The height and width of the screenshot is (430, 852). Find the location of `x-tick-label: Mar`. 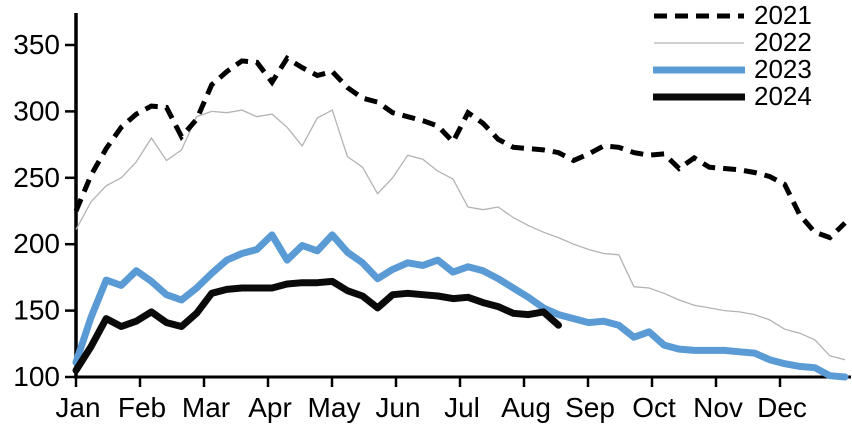

x-tick-label: Mar is located at coordinates (206, 407).